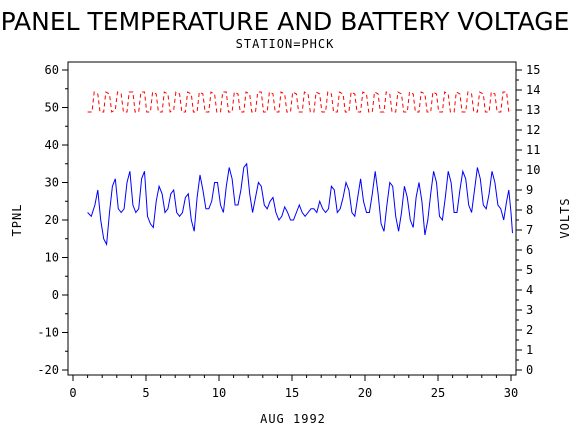 This screenshot has height=430, width=570. Describe the element at coordinates (285, 44) in the screenshot. I see `chart-subtitle: STATION=PHCK` at that location.